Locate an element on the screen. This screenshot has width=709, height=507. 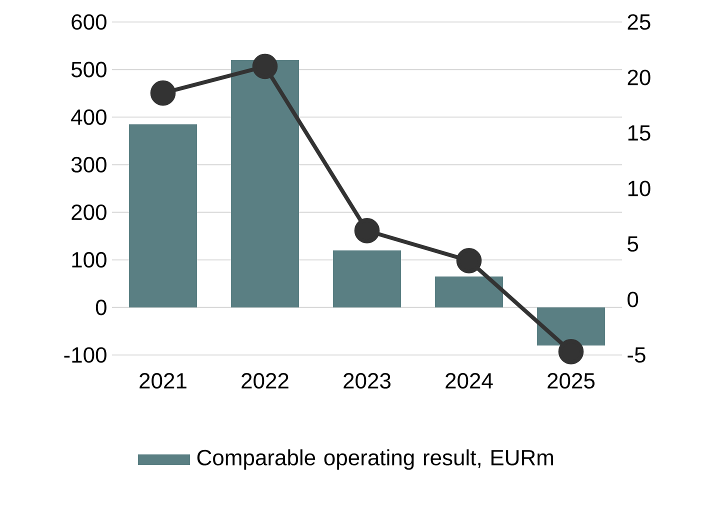
y-tick-label: 500 is located at coordinates (88, 70).